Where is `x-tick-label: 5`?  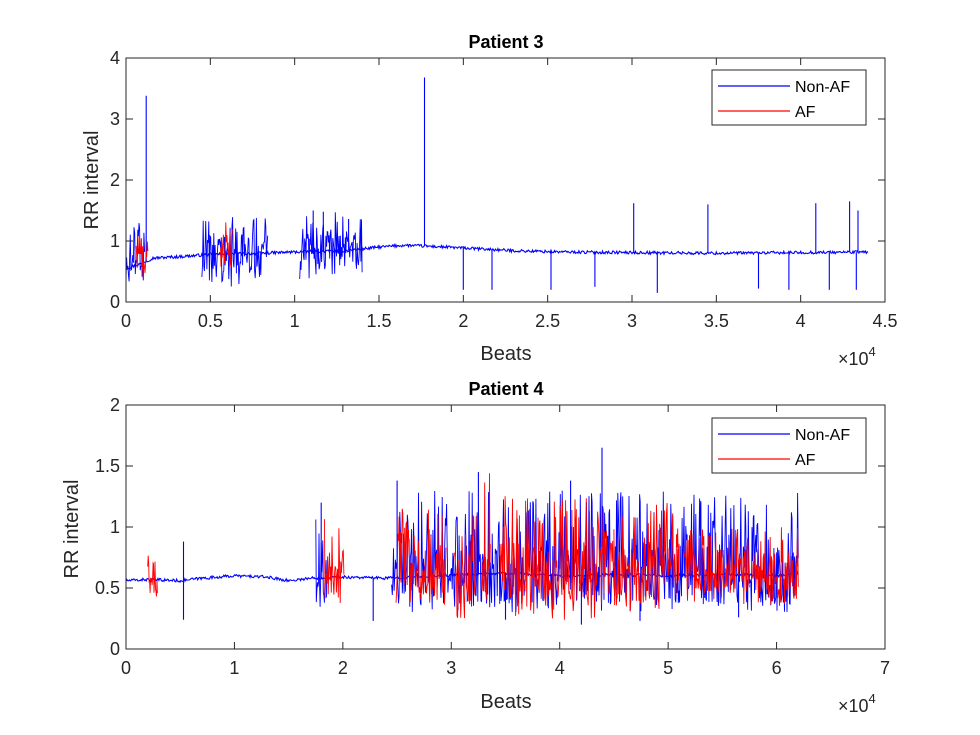 x-tick-label: 5 is located at coordinates (668, 668).